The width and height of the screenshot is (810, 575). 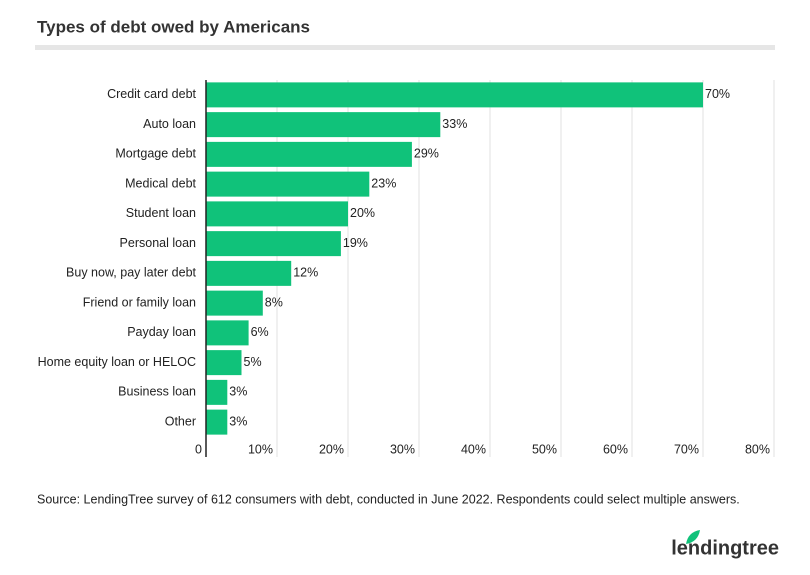 What do you see at coordinates (260, 449) in the screenshot?
I see `x-tick-label: 10%` at bounding box center [260, 449].